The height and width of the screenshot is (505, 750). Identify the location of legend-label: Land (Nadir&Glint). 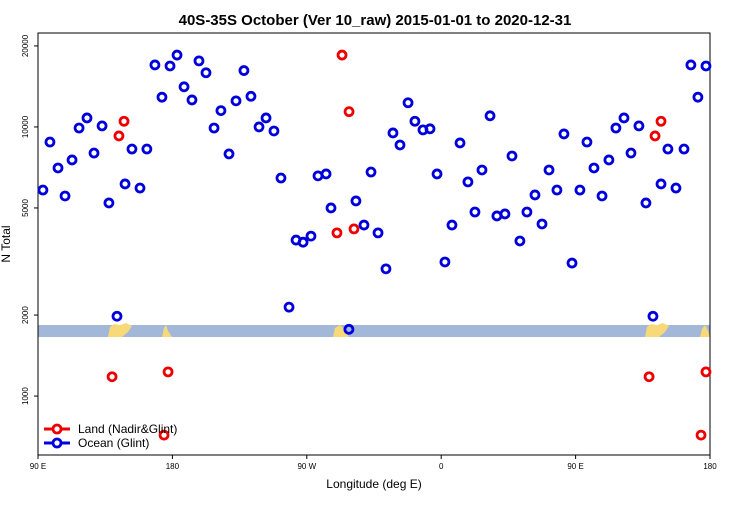
(127, 429).